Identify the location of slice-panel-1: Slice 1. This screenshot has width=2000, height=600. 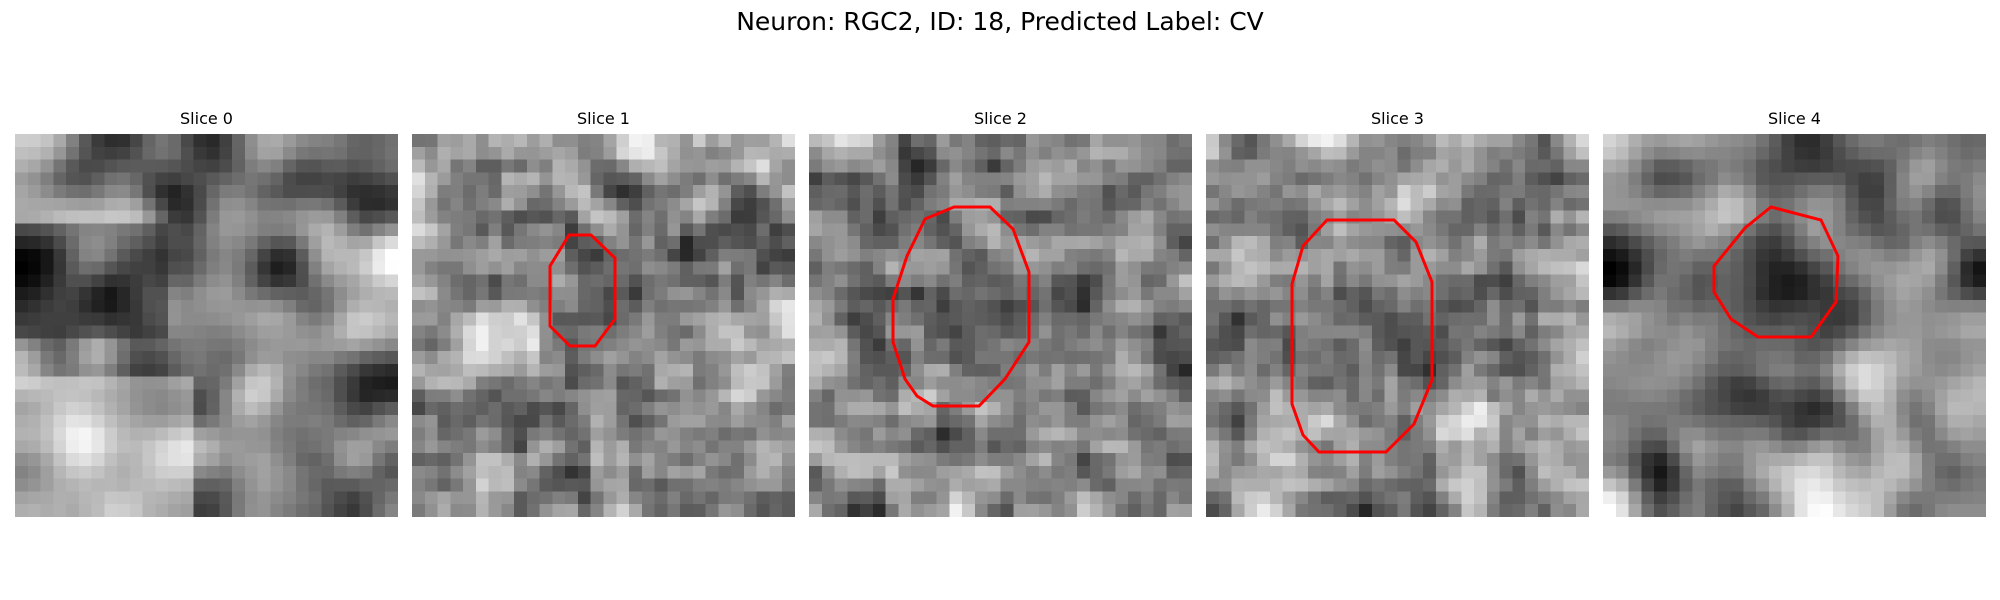
(603, 314).